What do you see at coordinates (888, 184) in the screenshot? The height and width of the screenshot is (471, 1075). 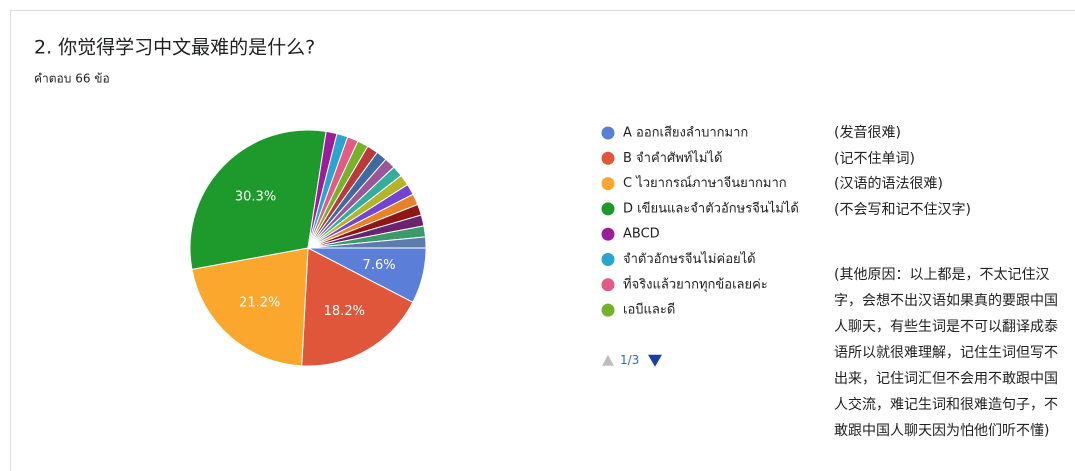 I see `note: (汉语的语法很难)` at bounding box center [888, 184].